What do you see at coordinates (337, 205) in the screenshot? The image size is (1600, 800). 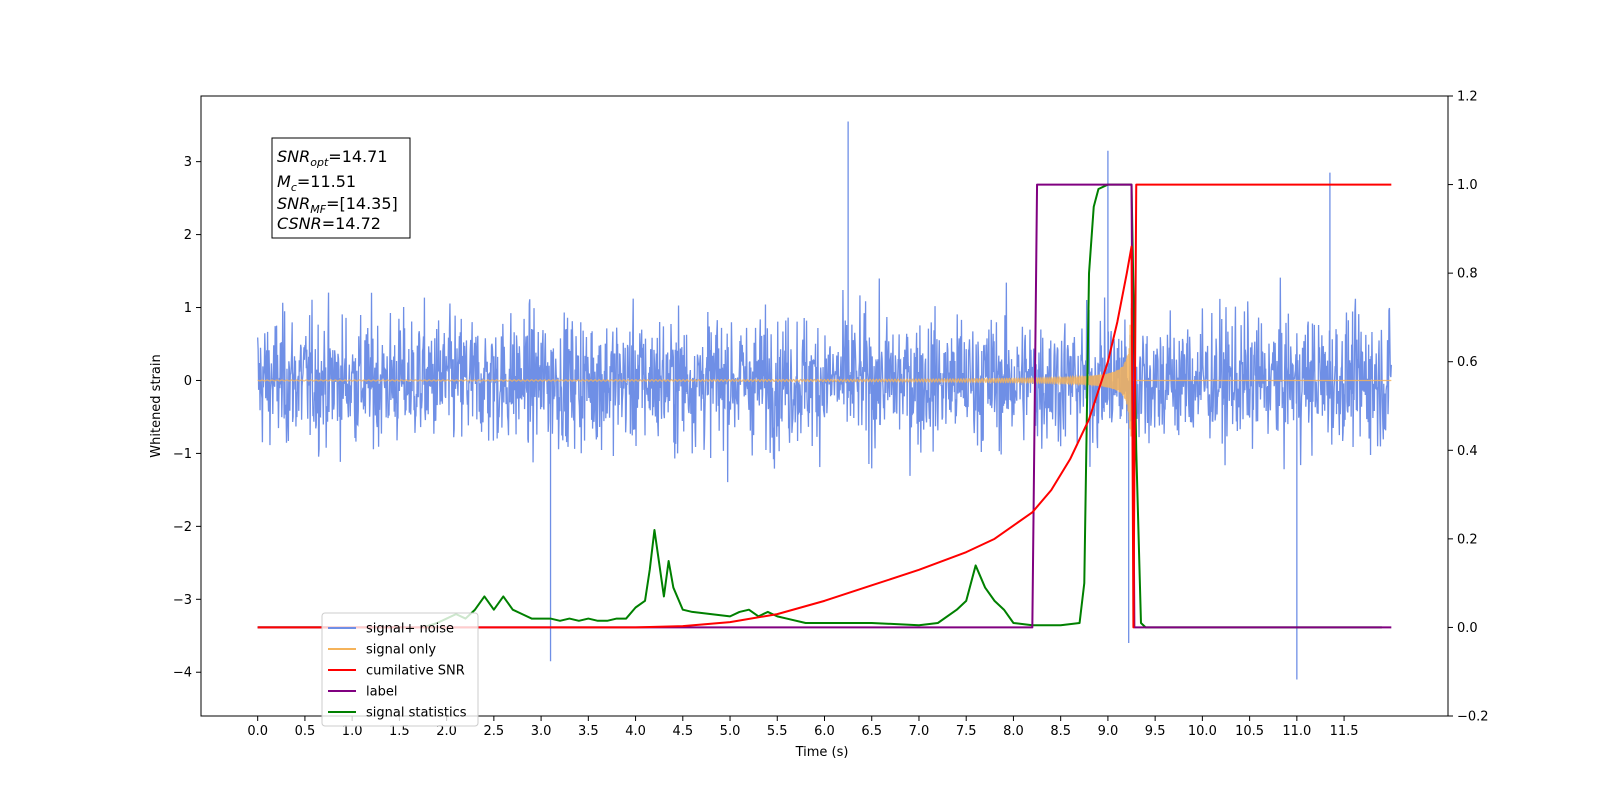 I see `info-snr-mf: SNRMF=[14.35]` at bounding box center [337, 205].